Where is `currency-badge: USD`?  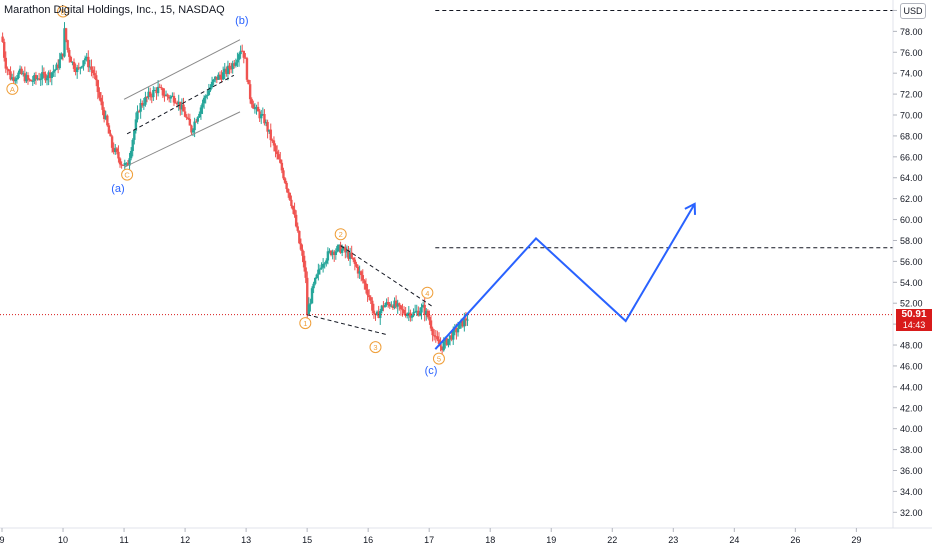
currency-badge: USD is located at coordinates (913, 11).